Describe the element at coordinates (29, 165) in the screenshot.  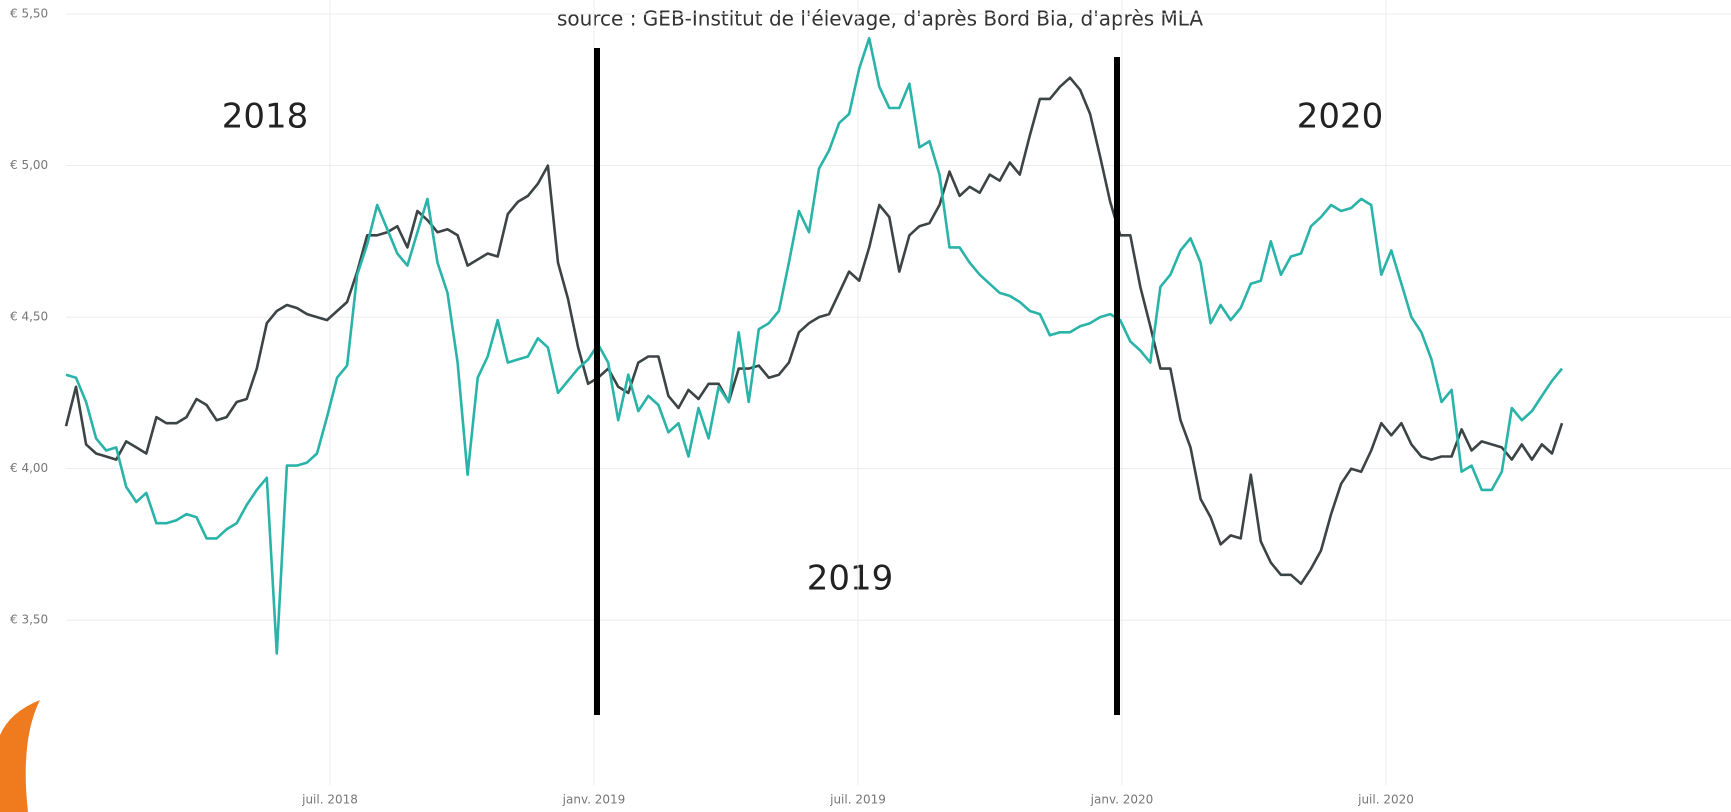
I see `y-tick-label: € 5,00` at that location.